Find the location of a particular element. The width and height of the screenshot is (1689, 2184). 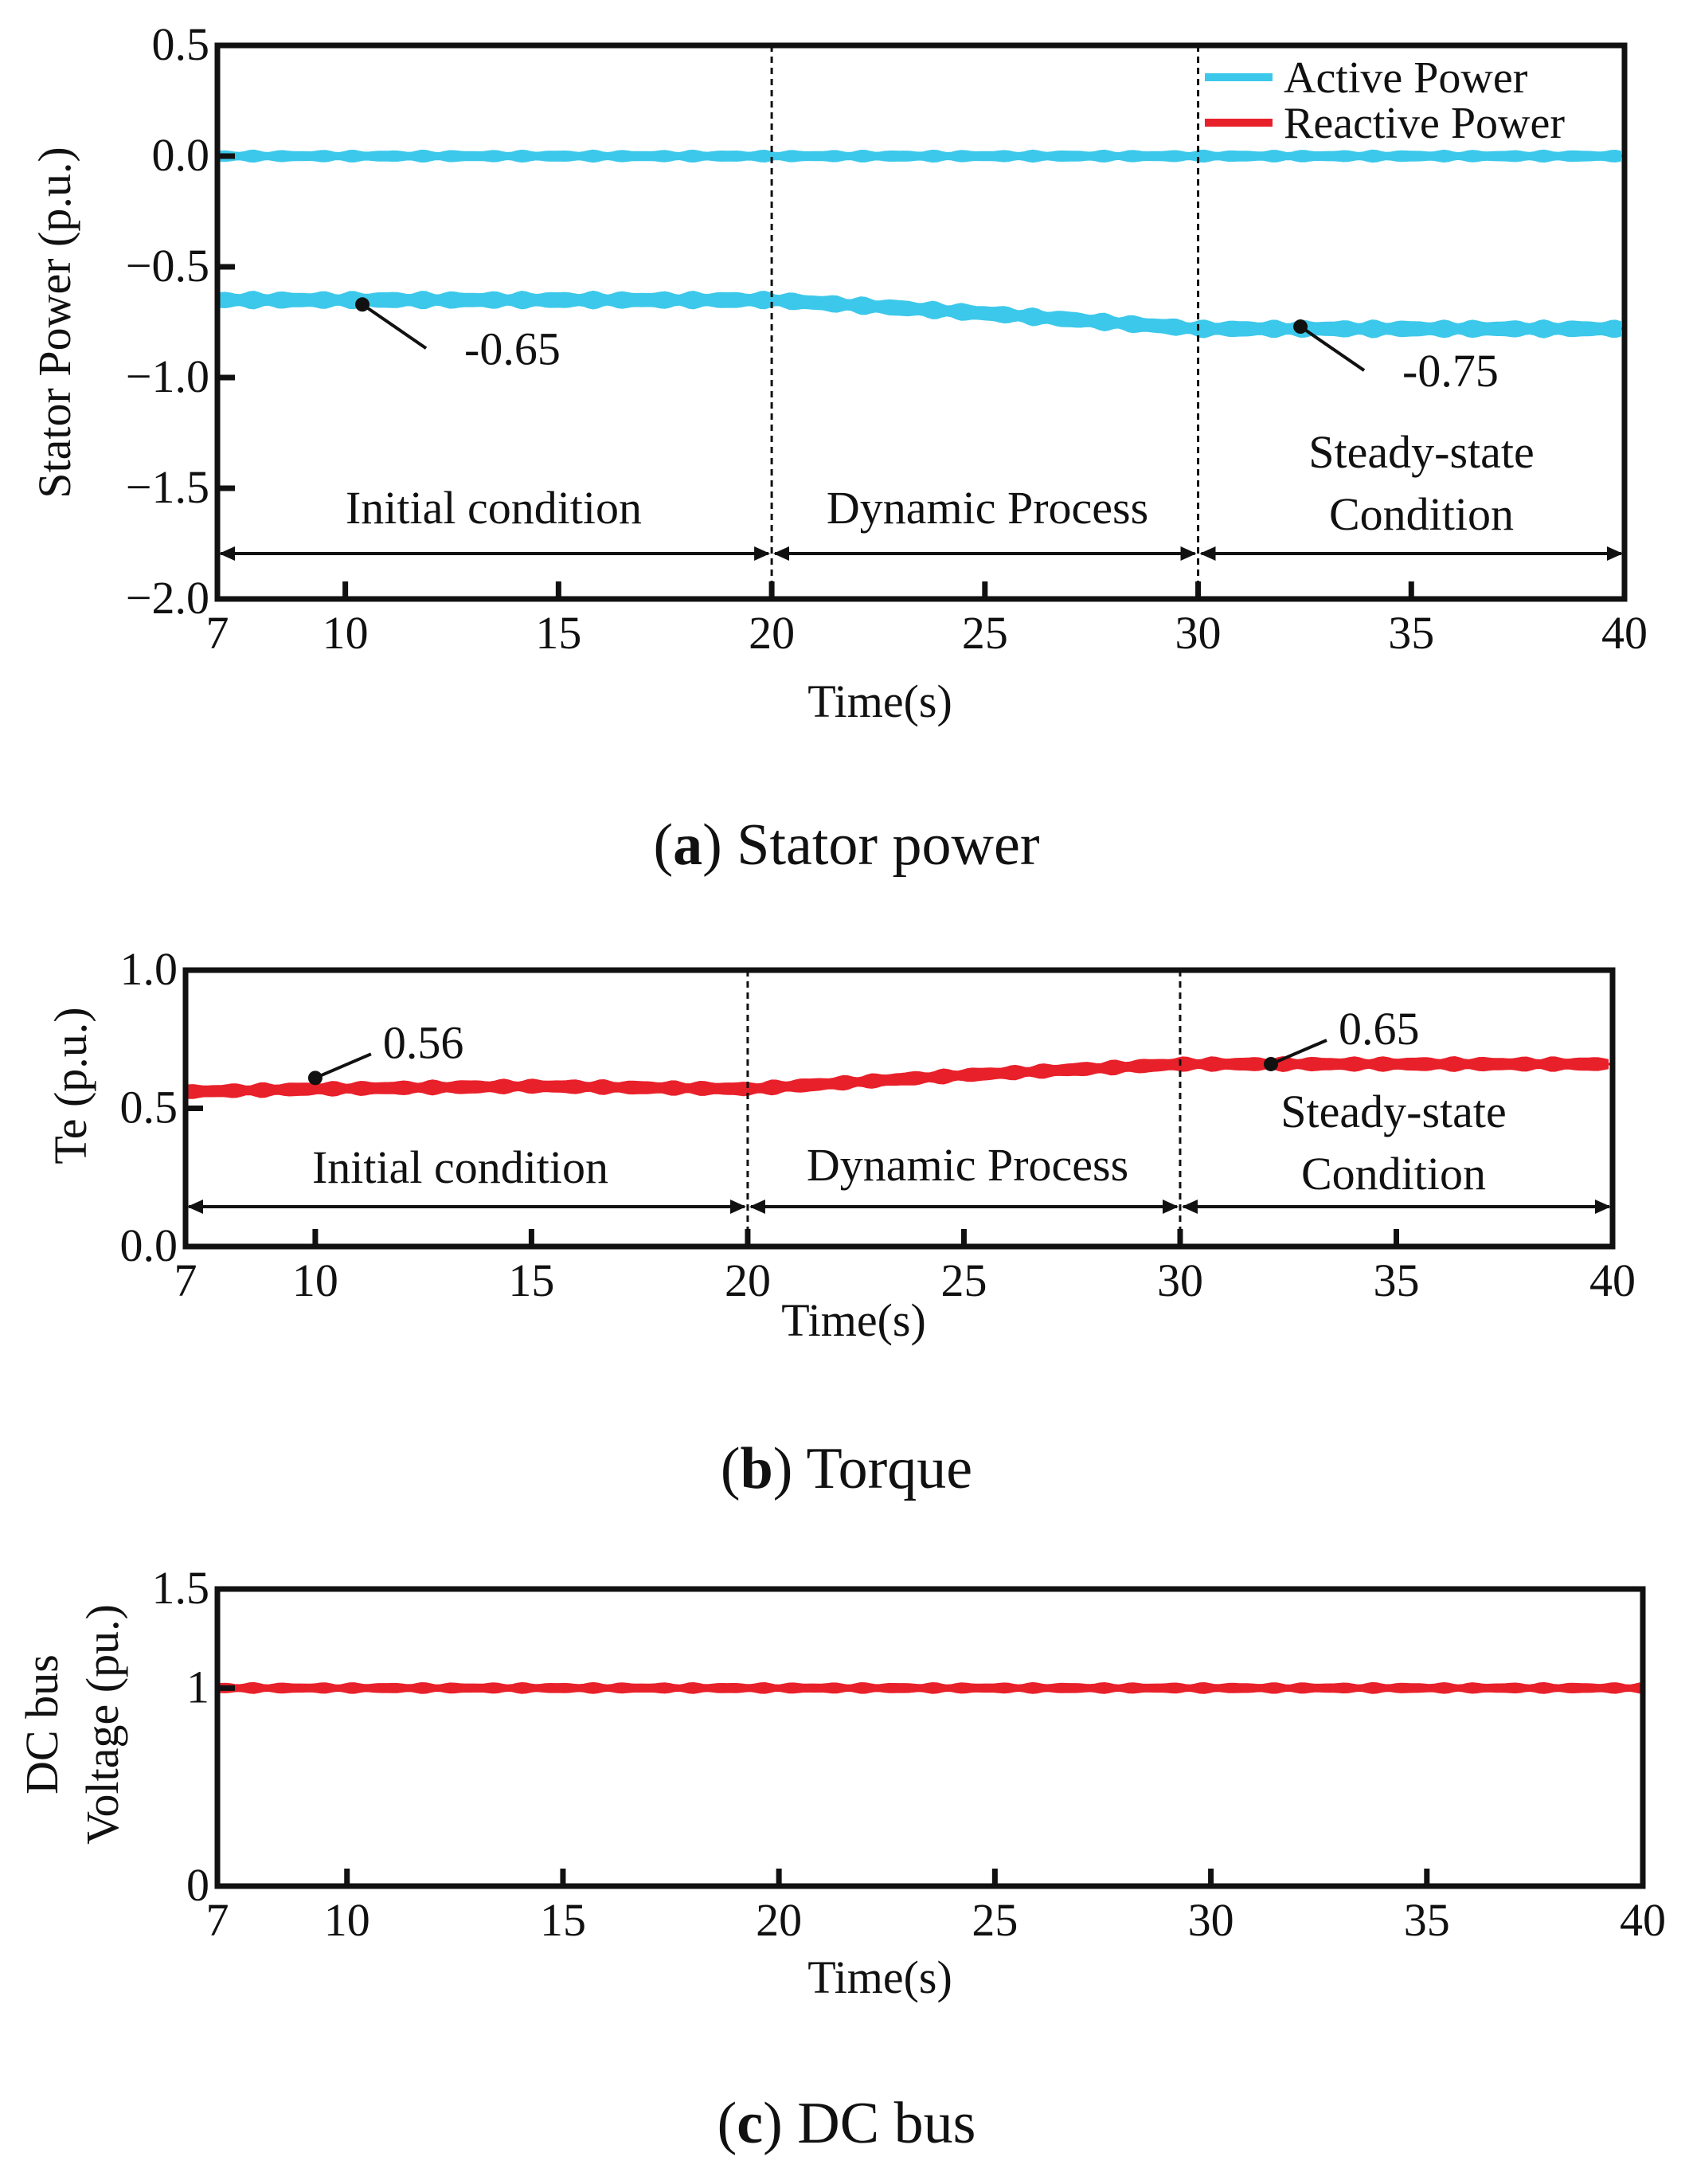

x-axis-title-c: Time(s) is located at coordinates (879, 1977).